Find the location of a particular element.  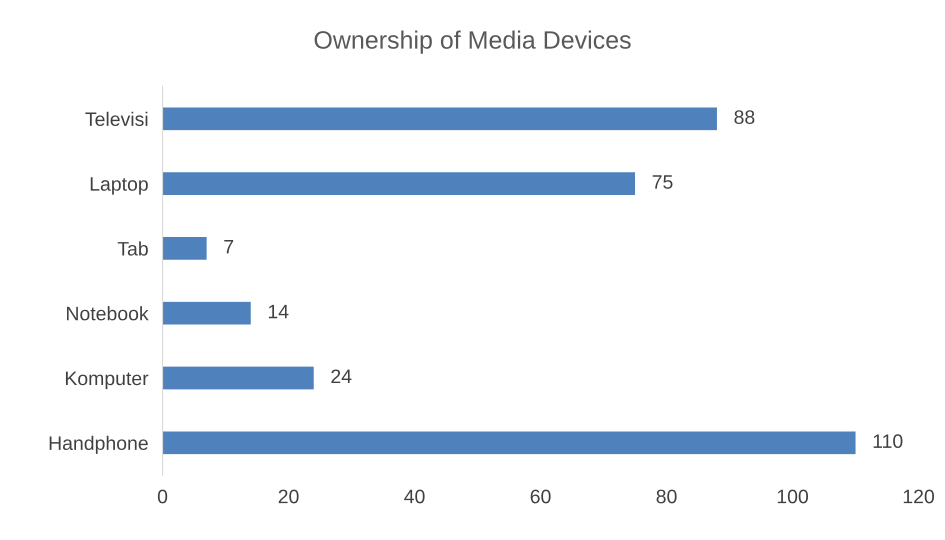

y-tick-label: Laptop is located at coordinates (119, 186).